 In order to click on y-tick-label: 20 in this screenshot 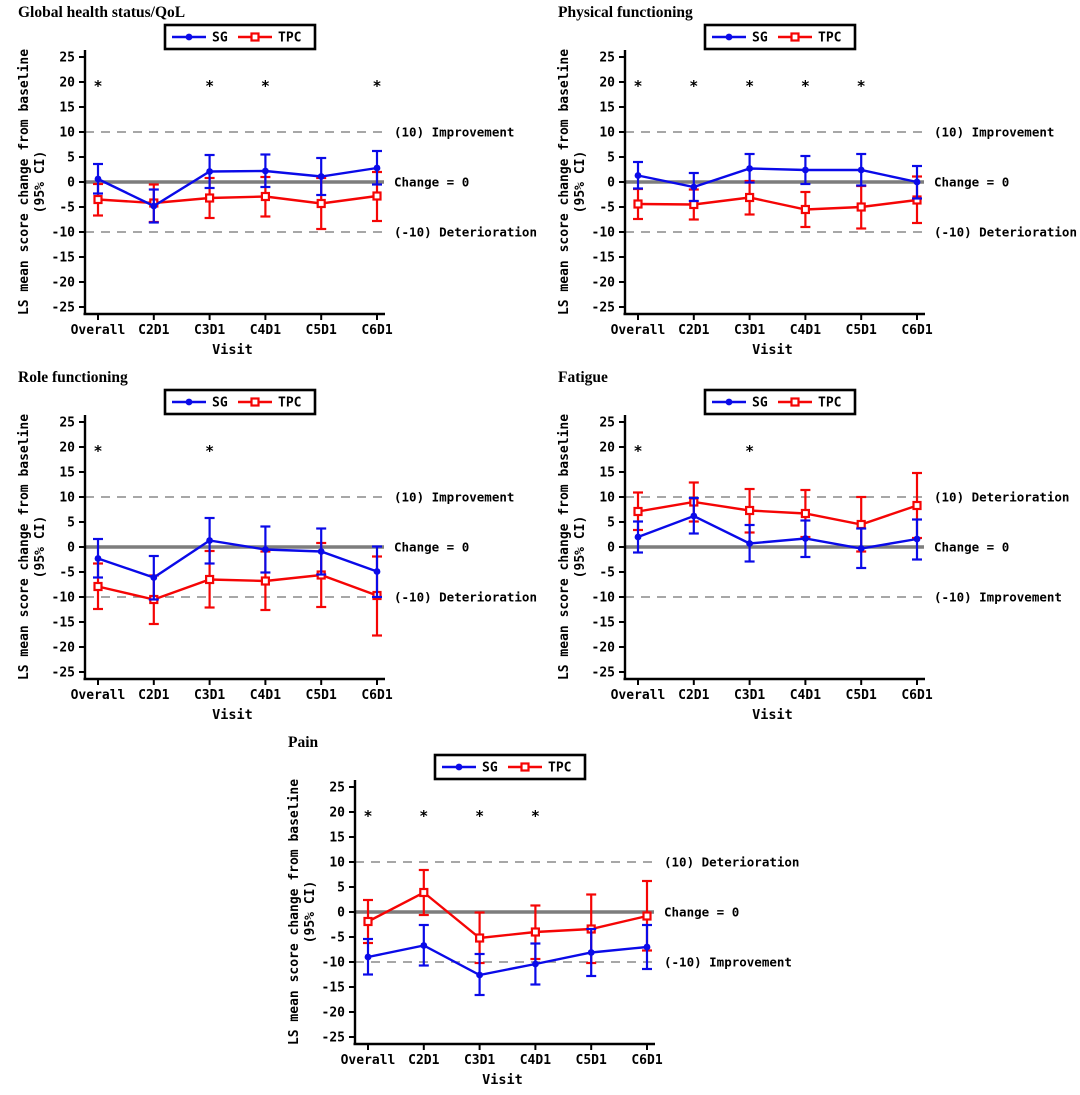, I will do `click(67, 83)`.